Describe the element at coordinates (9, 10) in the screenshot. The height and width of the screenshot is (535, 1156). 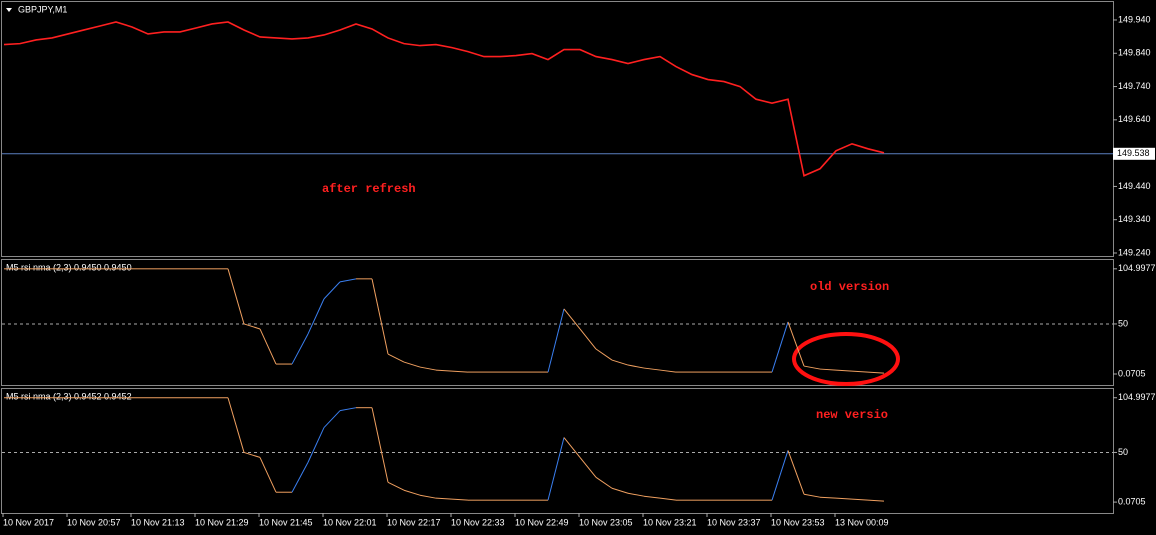
I see `menu-arrow` at that location.